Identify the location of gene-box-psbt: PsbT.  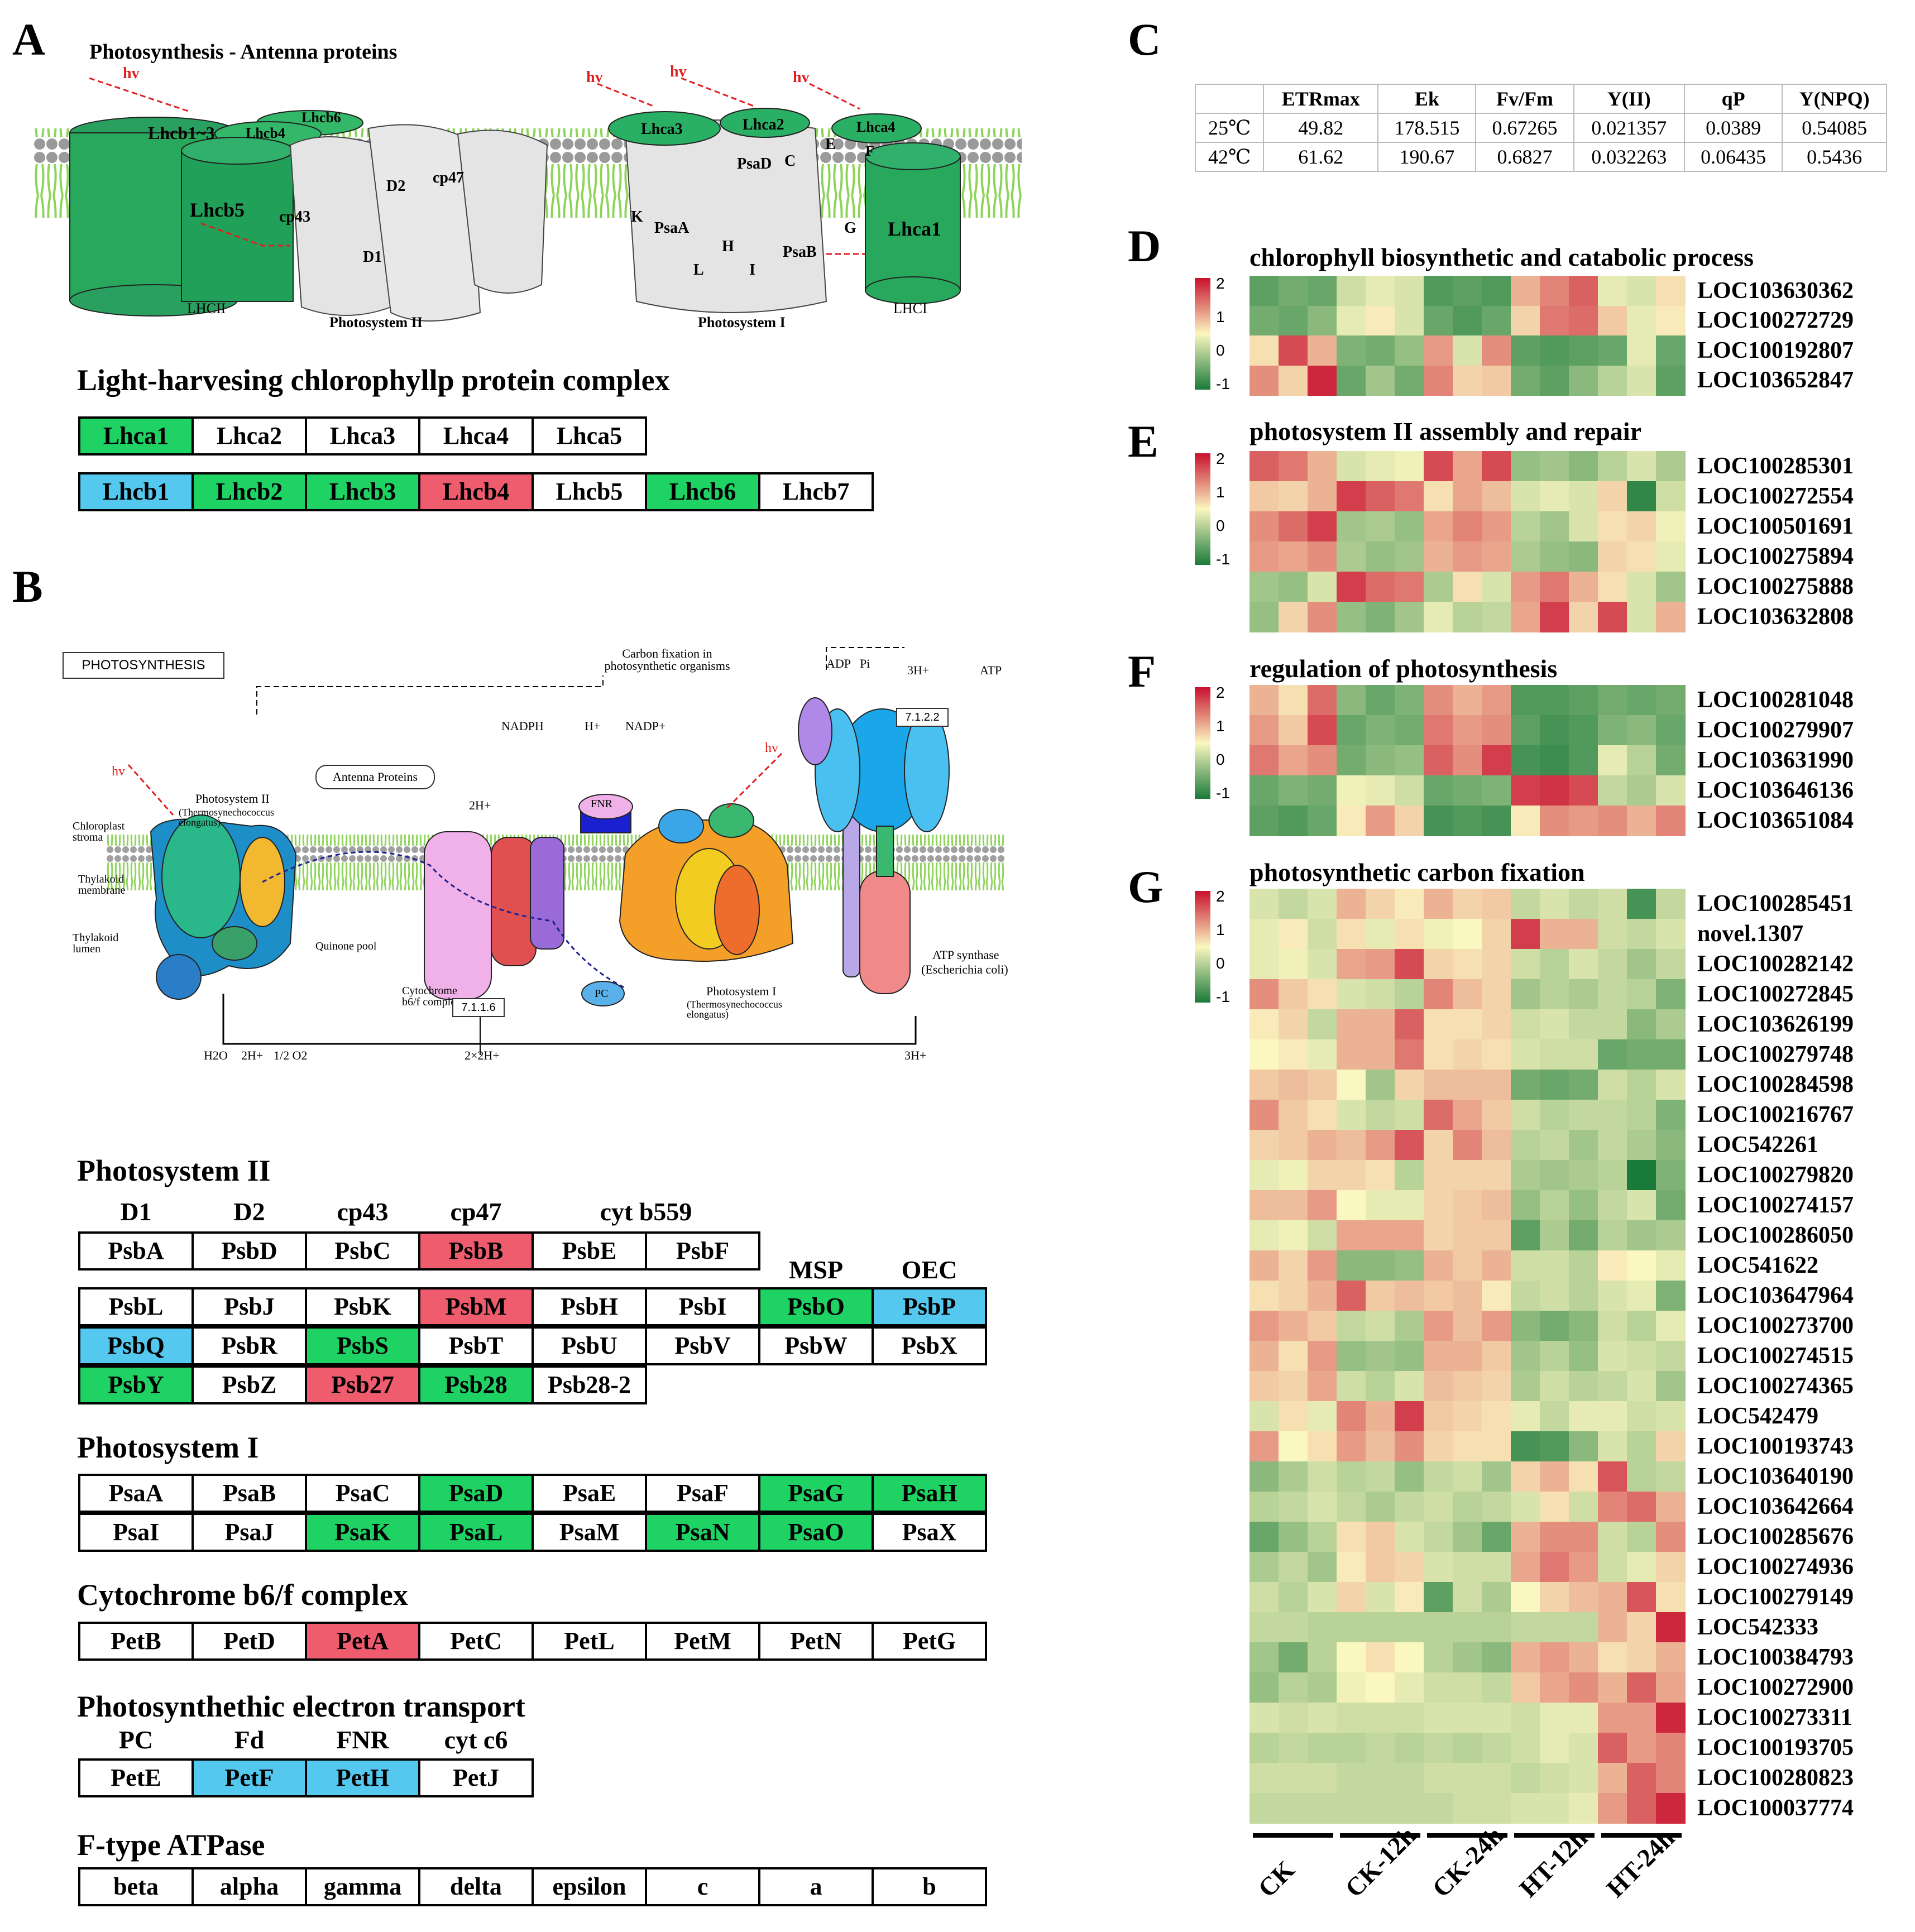
(476, 1346).